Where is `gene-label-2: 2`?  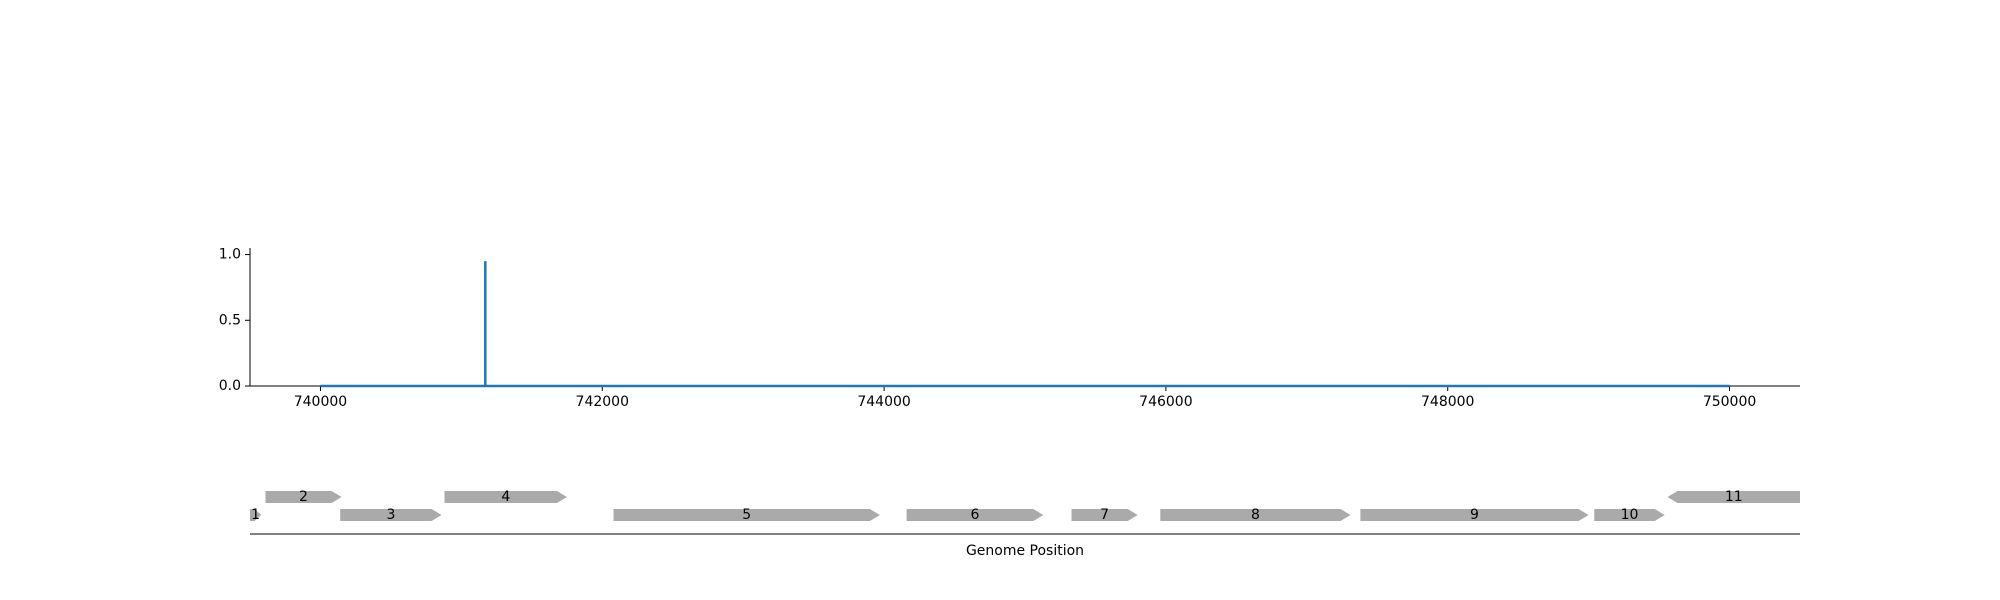
gene-label-2: 2 is located at coordinates (303, 497).